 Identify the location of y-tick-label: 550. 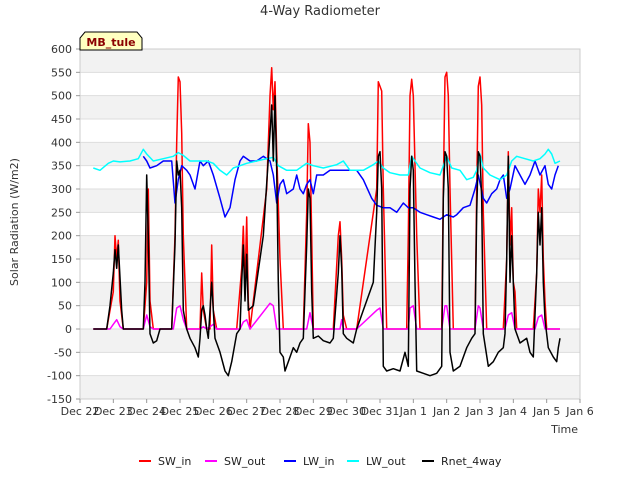
(61, 72).